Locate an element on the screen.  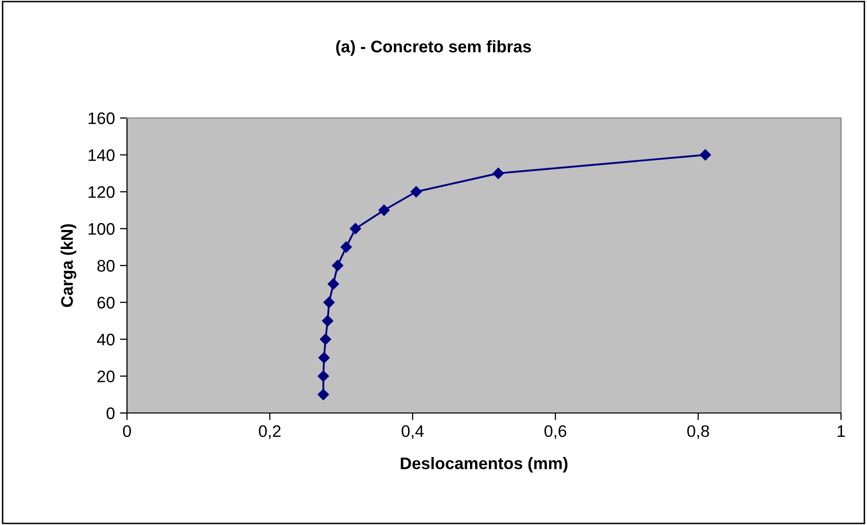
x-tick-label: 0,8 is located at coordinates (698, 432).